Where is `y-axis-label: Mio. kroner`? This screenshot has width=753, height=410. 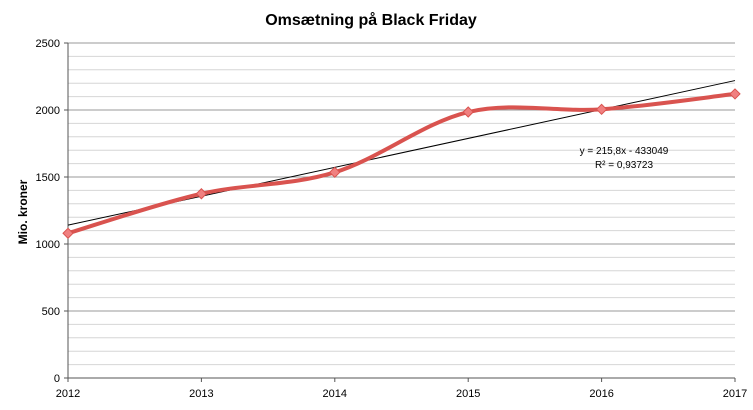
y-axis-label: Mio. kroner is located at coordinates (23, 211).